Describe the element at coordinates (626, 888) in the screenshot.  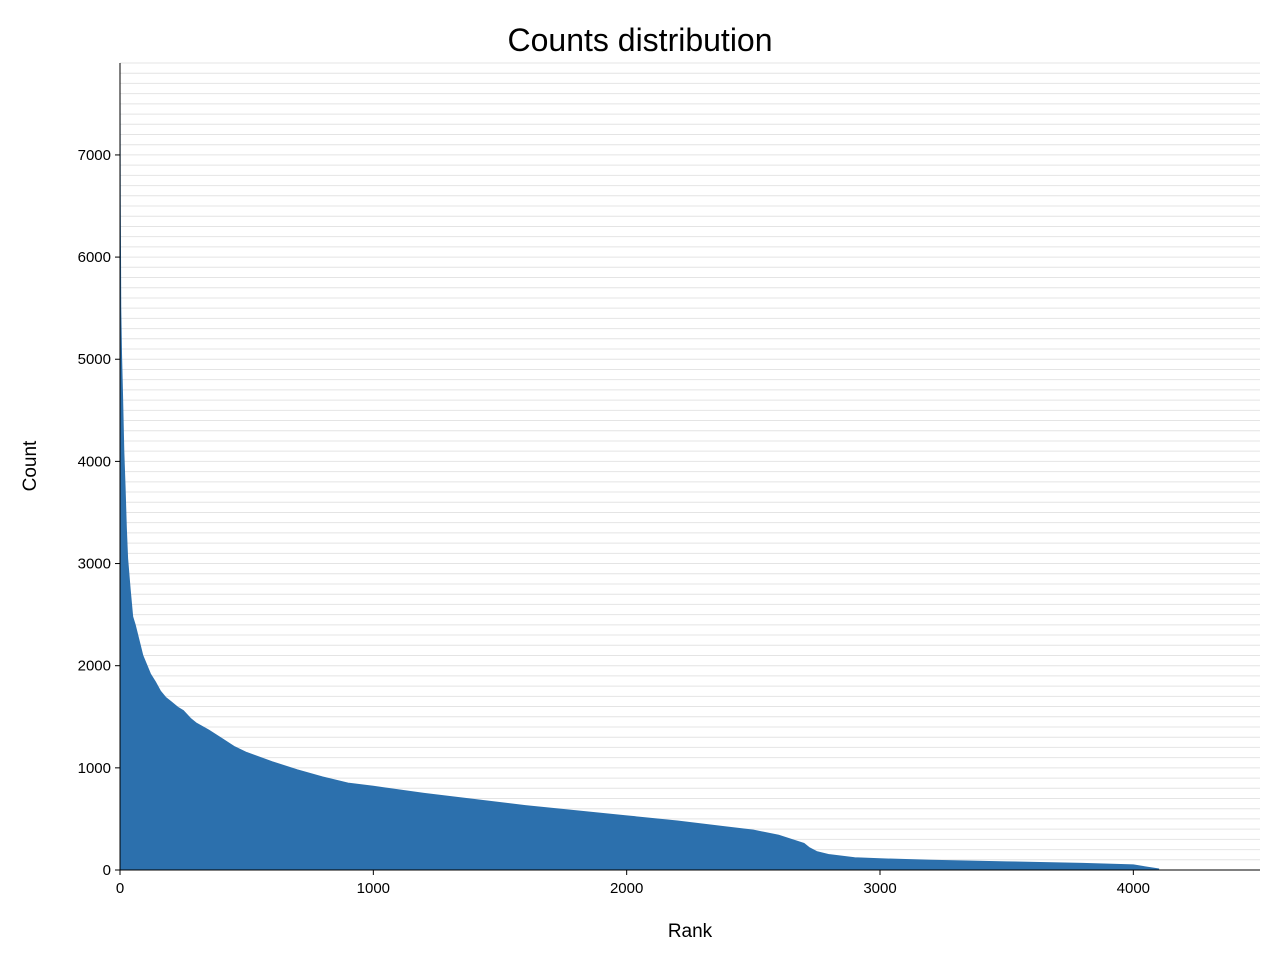
I see `x-tick-label: 2000` at that location.